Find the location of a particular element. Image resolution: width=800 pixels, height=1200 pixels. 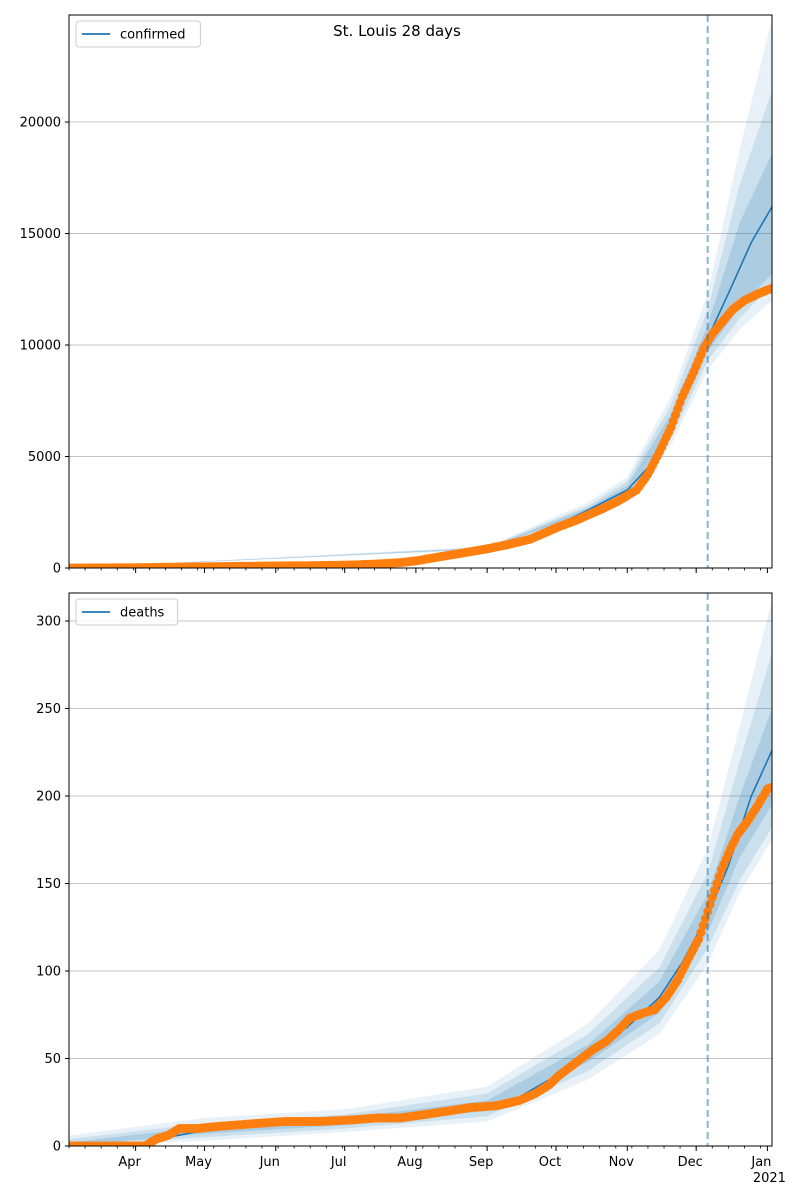

legend: deaths is located at coordinates (127, 612).